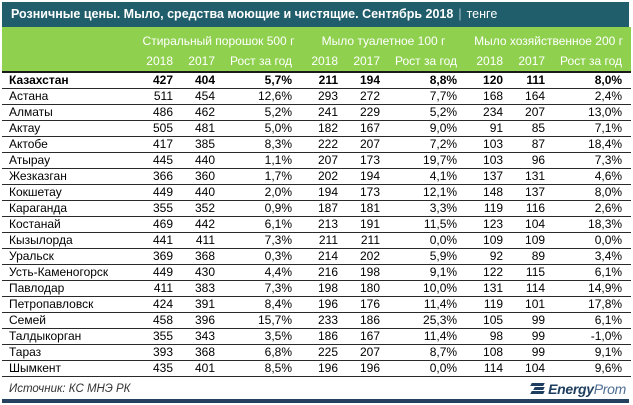 The image size is (633, 405). Describe the element at coordinates (159, 224) in the screenshot. I see `value-cell: 469` at that location.